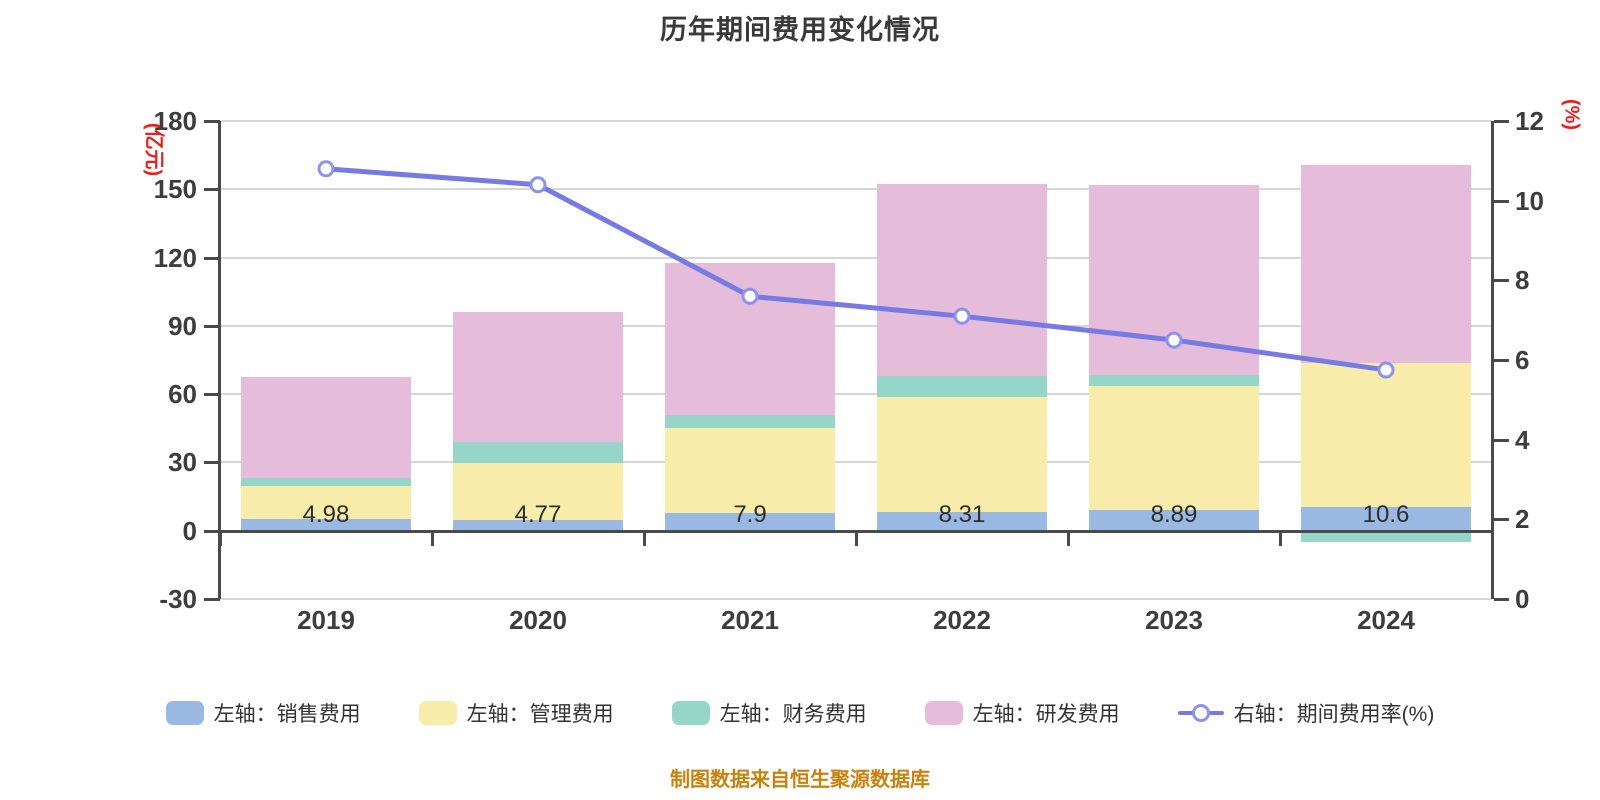 Image resolution: width=1600 pixels, height=800 pixels. Describe the element at coordinates (800, 780) in the screenshot. I see `source-note: 制图数据来自恒生聚源数据库` at that location.